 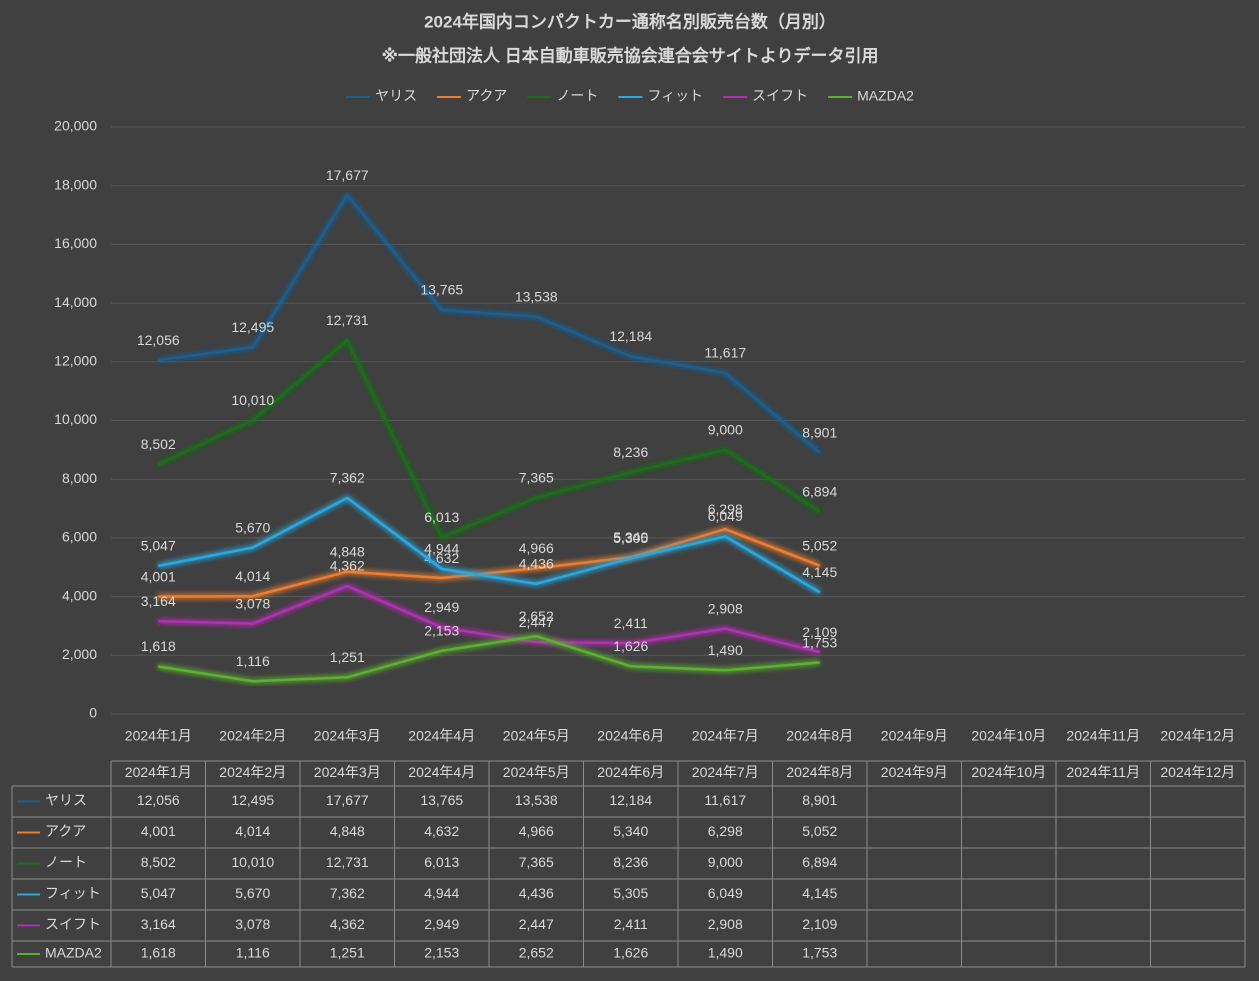 I want to click on data-label: 7,362, so click(x=347, y=478).